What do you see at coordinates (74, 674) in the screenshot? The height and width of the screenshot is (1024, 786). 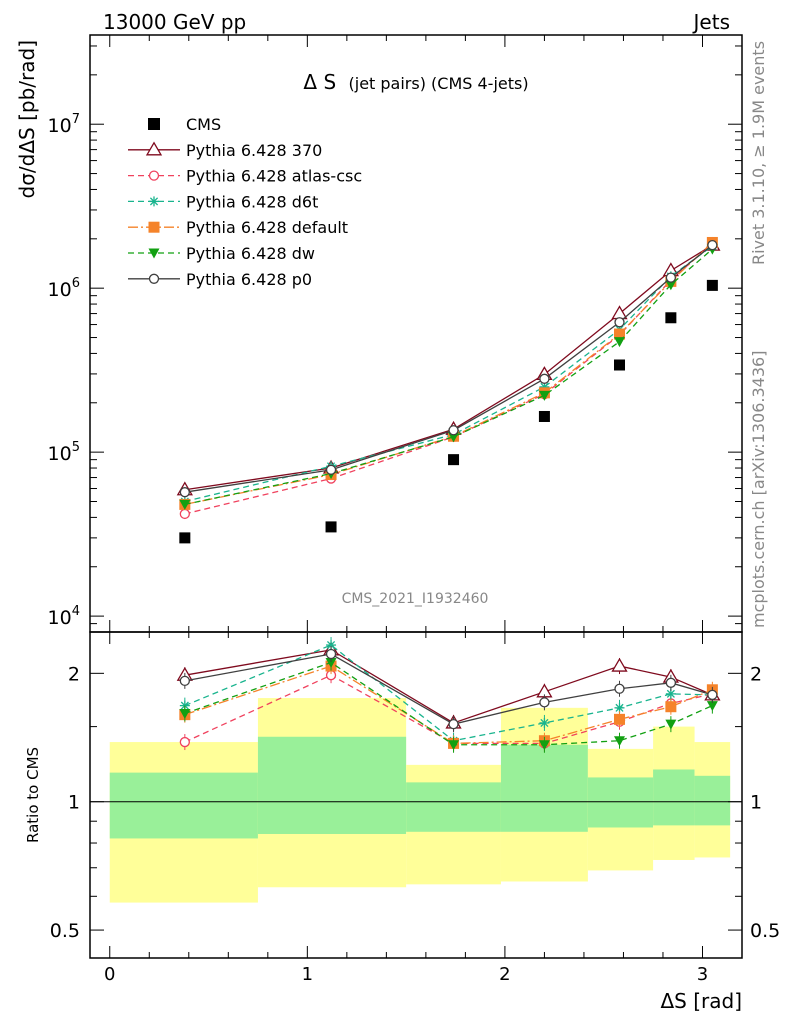 I see `ratio-tick-label-left: 2` at bounding box center [74, 674].